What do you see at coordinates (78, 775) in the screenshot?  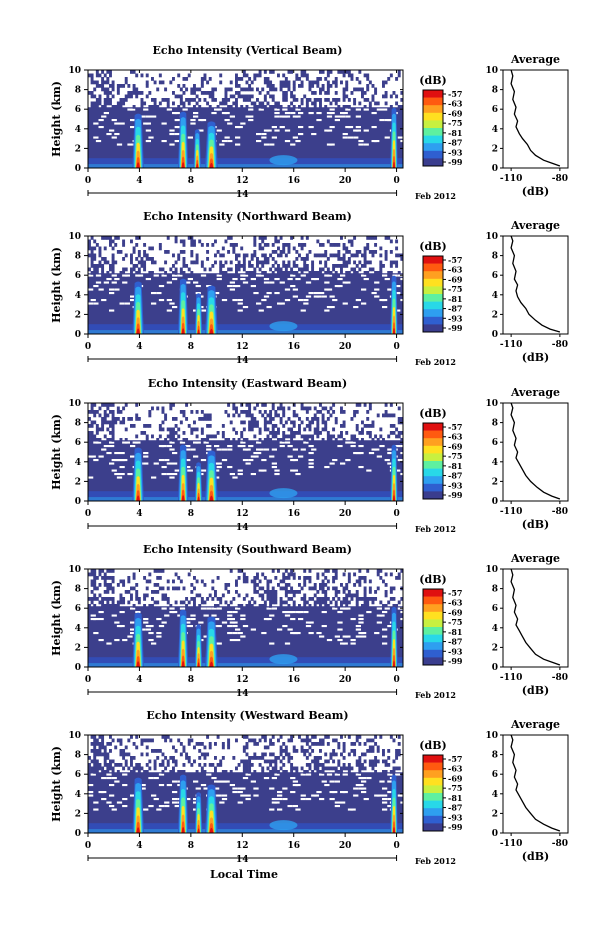 I see `y-tick-label: 6` at bounding box center [78, 775].